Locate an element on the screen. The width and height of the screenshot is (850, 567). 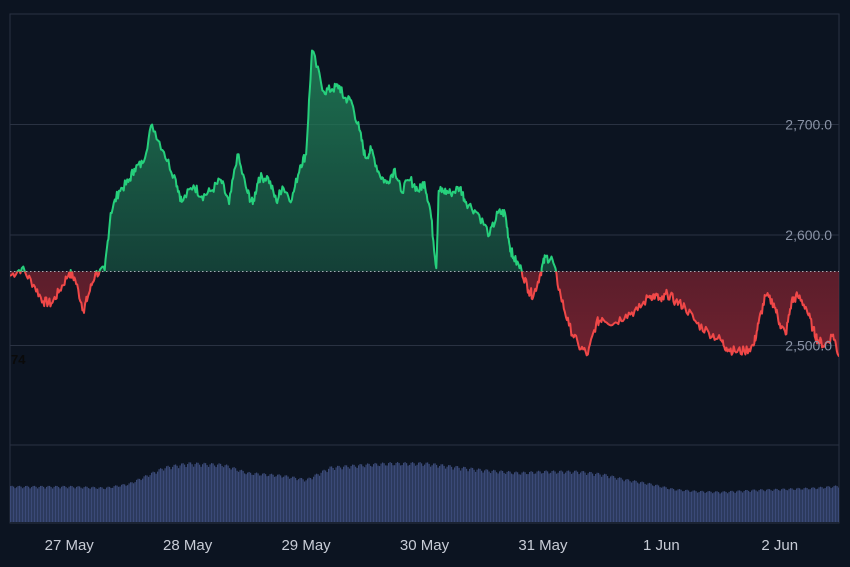
y-tick-label: 2,600.0 is located at coordinates (808, 235).